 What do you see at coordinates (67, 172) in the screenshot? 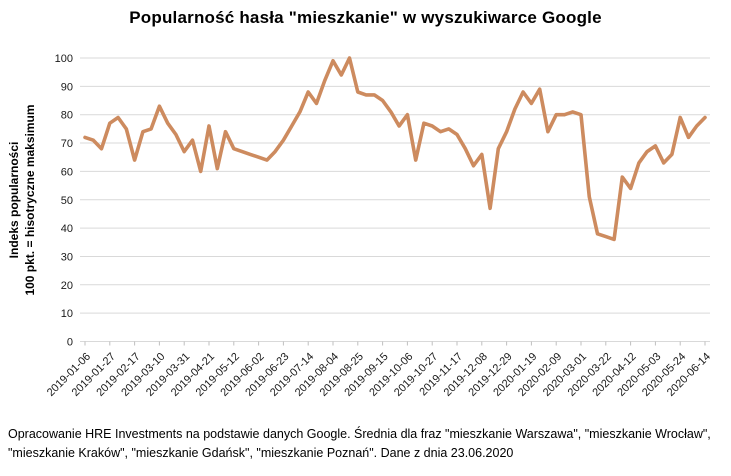
I see `y-tick-label: 60` at bounding box center [67, 172].